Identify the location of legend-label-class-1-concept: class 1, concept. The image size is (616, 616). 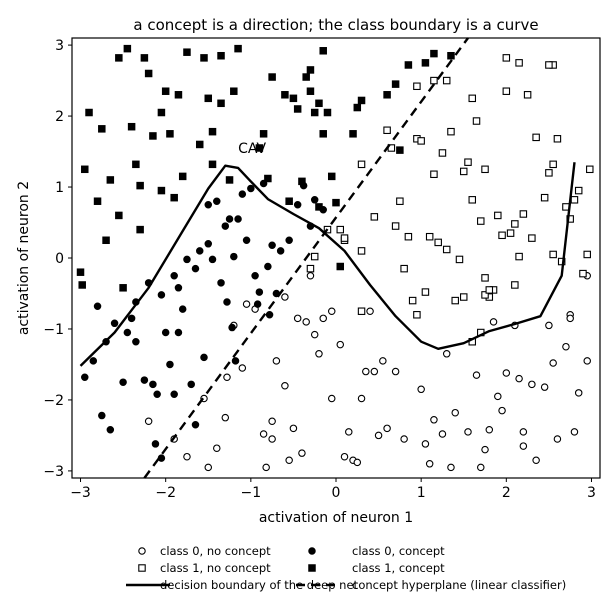
(398, 568).